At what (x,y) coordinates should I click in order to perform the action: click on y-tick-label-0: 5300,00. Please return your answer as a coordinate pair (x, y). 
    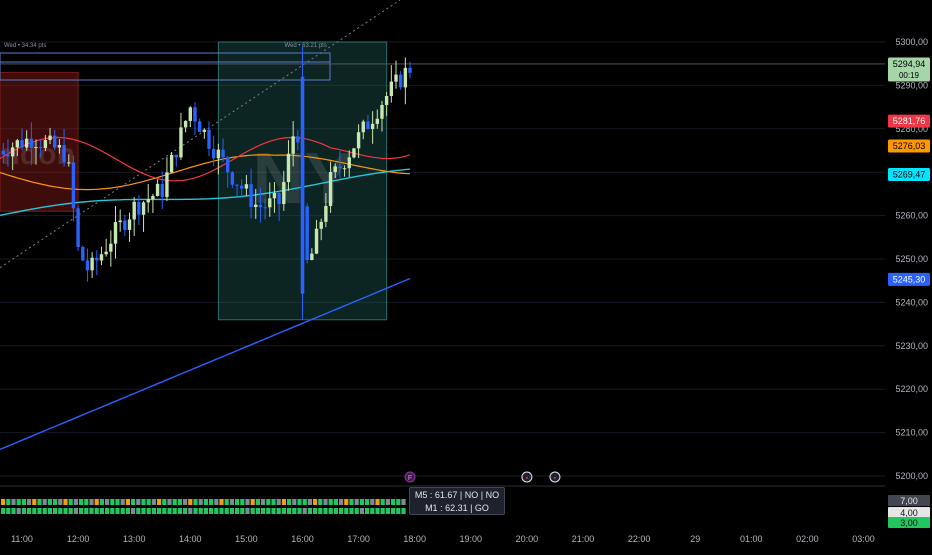
    Looking at the image, I should click on (911, 42).